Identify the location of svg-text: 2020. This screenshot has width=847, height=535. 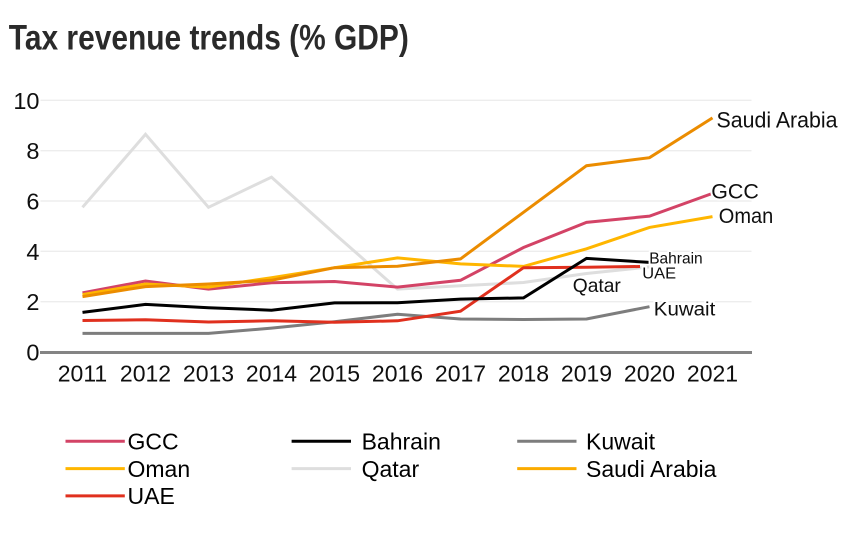
(649, 373).